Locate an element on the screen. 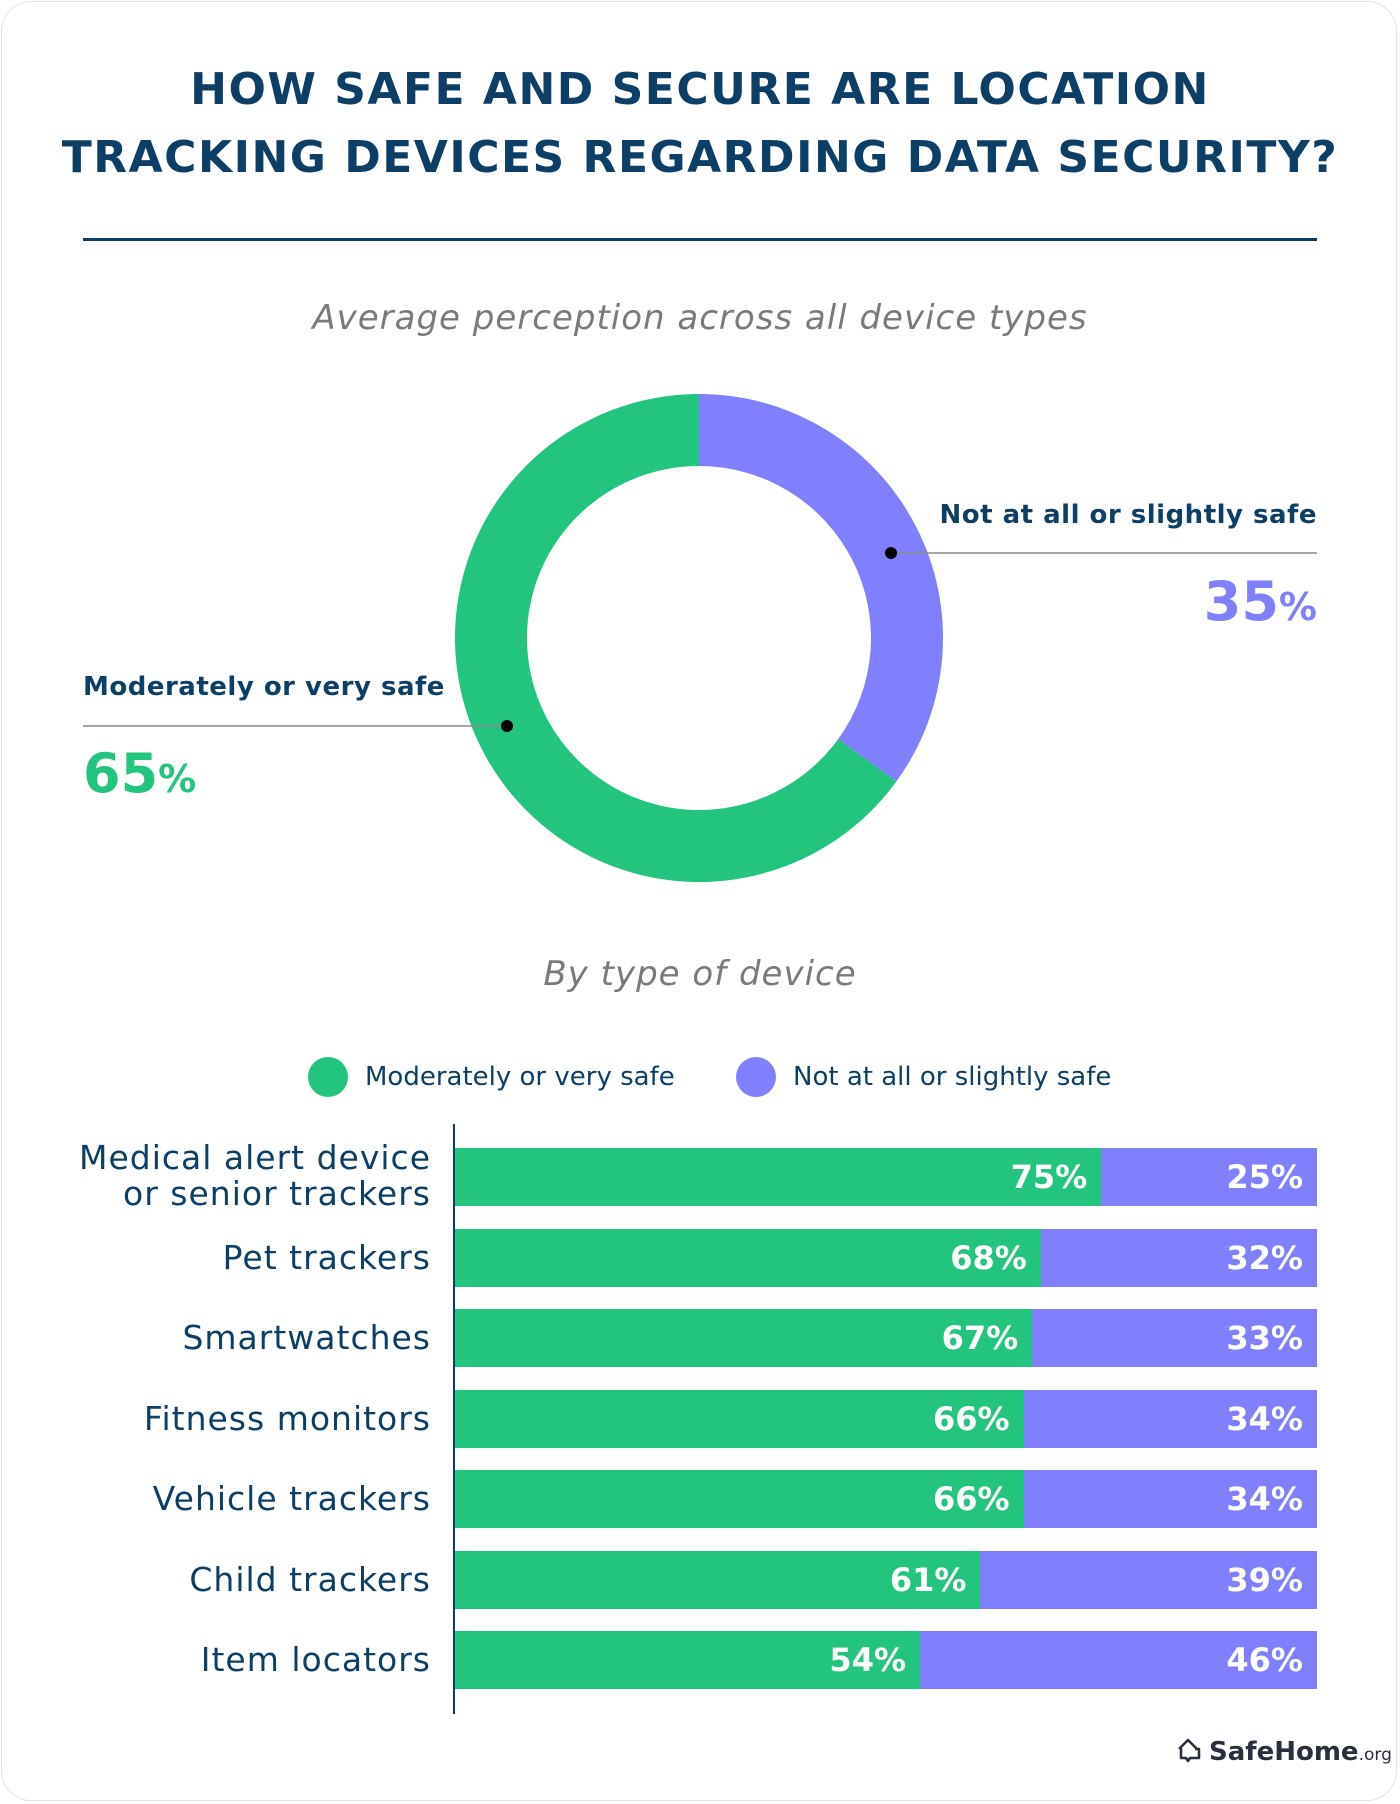 The height and width of the screenshot is (1804, 1400). legend-swatch-unsafe is located at coordinates (756, 1077).